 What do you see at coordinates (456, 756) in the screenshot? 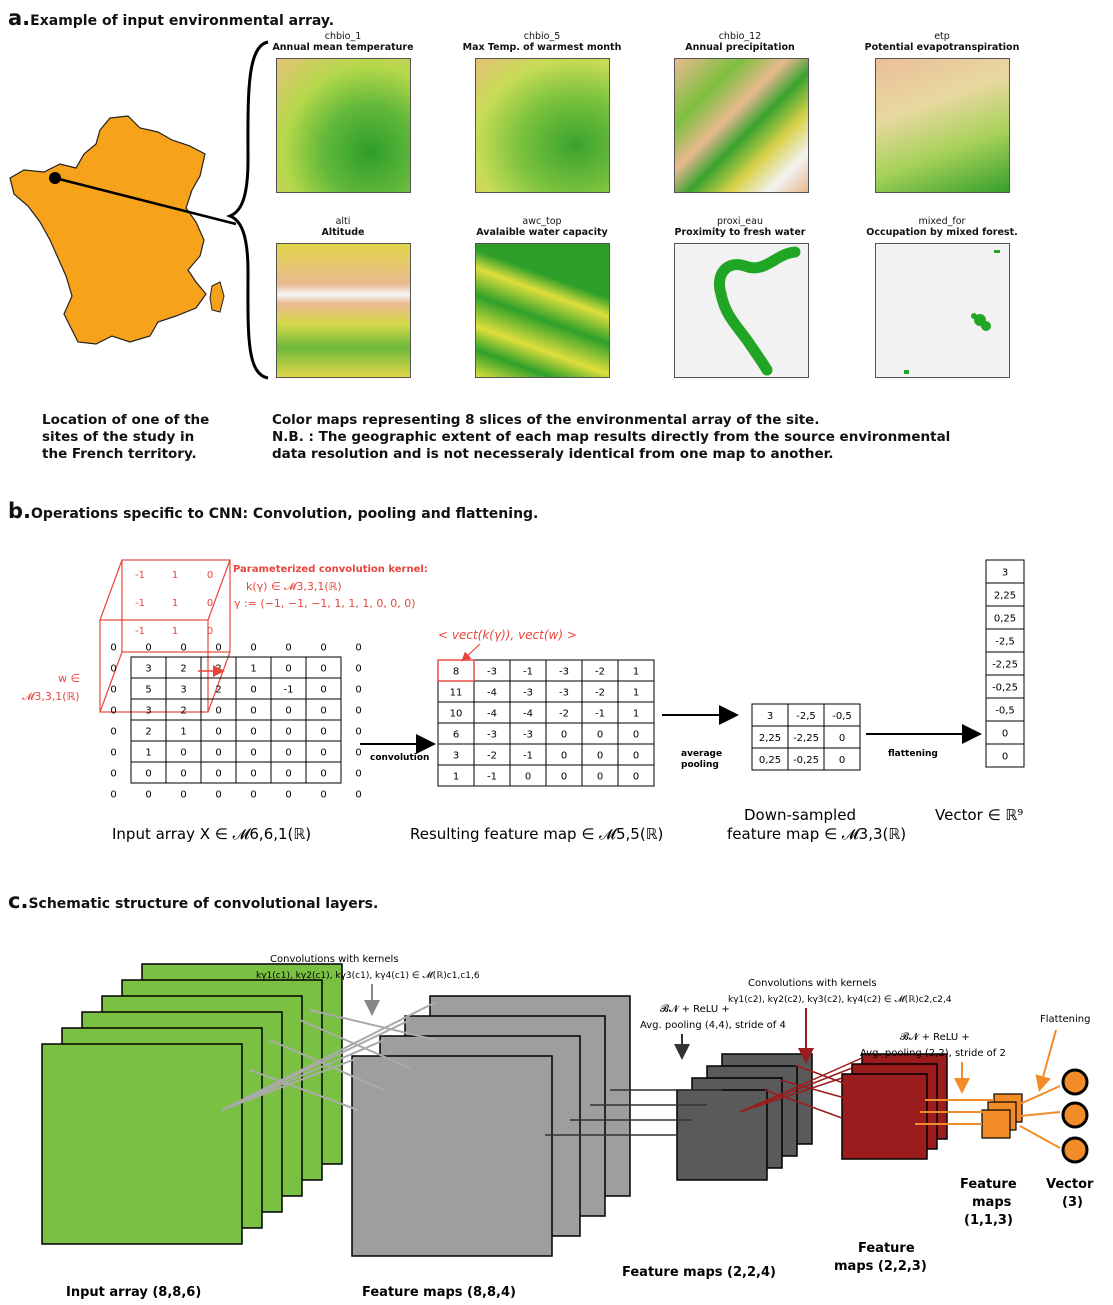
I see `feature-grid-value: 3` at bounding box center [456, 756].